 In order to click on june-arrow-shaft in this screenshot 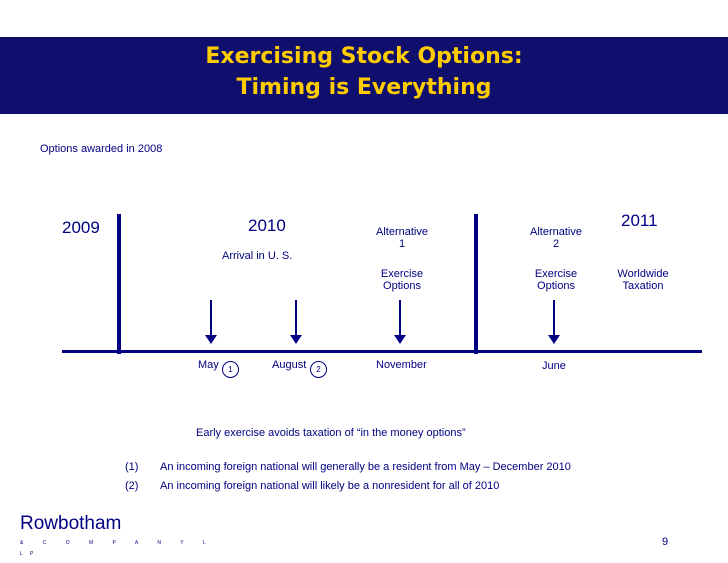, I will do `click(554, 318)`.